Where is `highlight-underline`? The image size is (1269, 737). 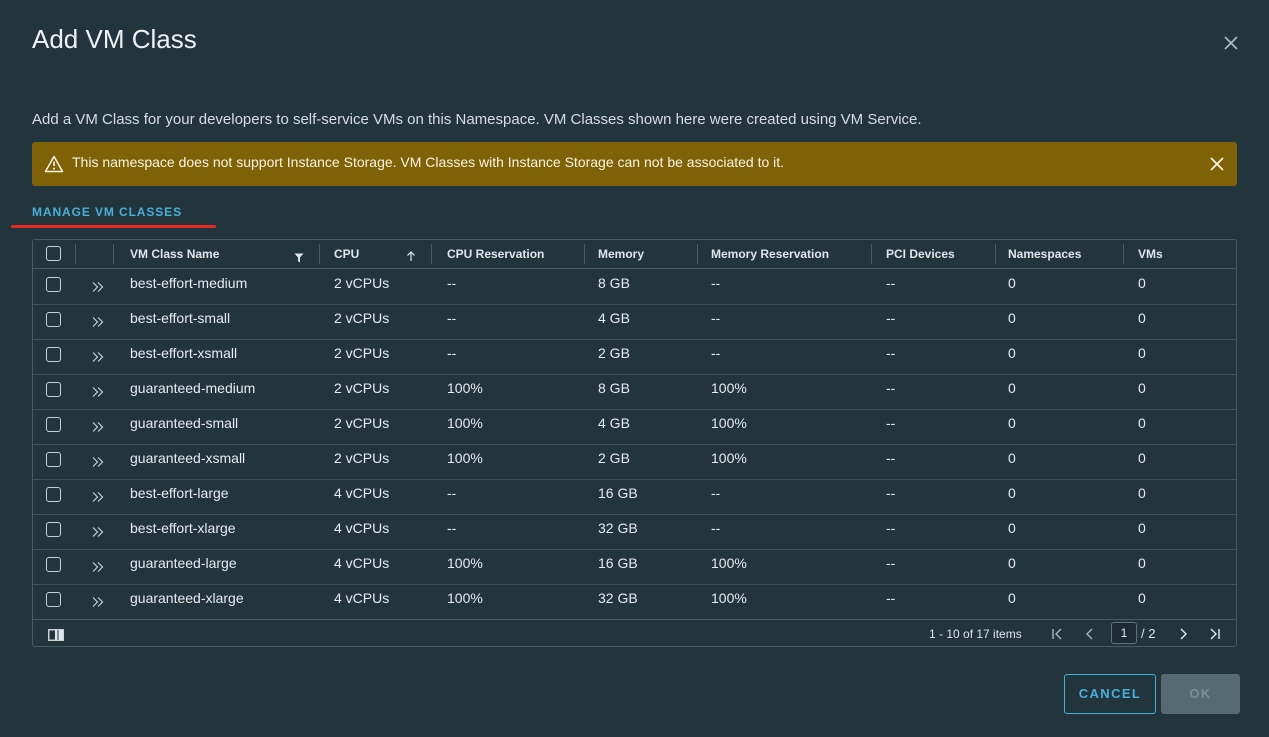 highlight-underline is located at coordinates (113, 226).